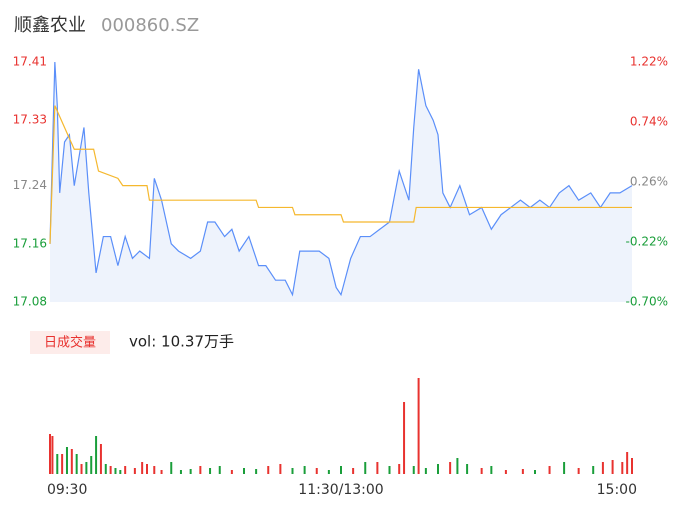 This screenshot has height=524, width=686. Describe the element at coordinates (649, 62) in the screenshot. I see `y2-tick-label: 1.22%` at that location.